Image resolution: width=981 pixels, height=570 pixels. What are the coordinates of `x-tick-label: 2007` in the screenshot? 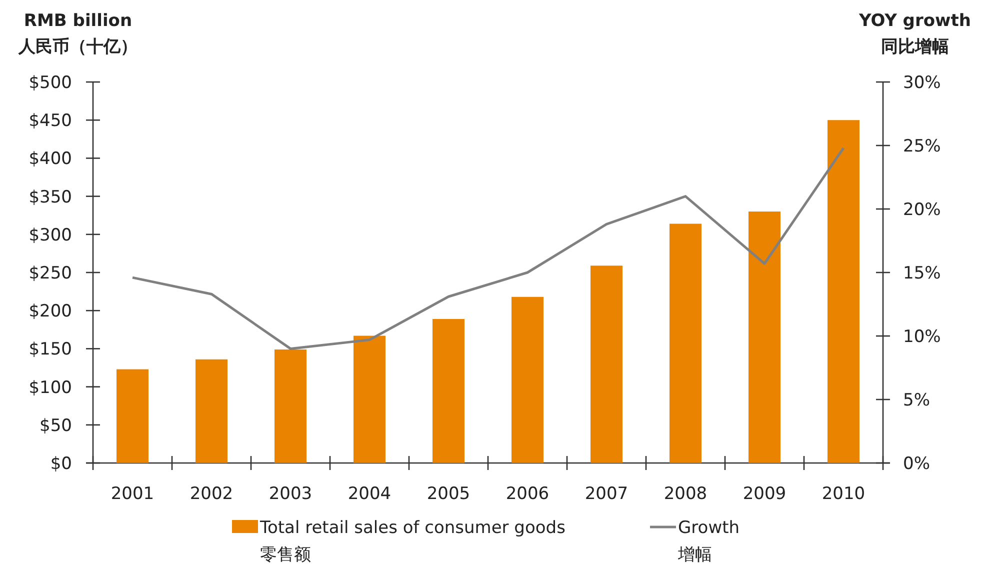 It's located at (606, 494).